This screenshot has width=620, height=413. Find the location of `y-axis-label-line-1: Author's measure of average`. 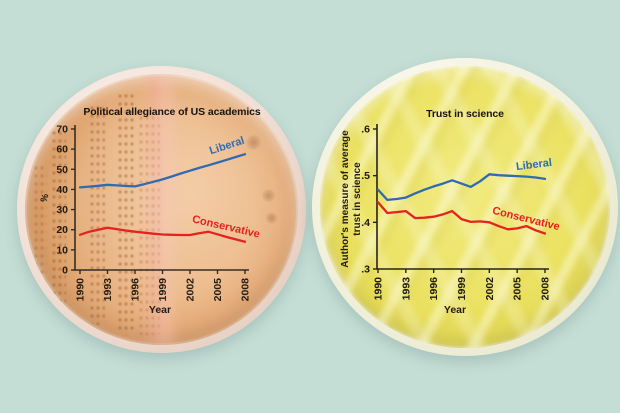

y-axis-label-line-1: Author's measure of average is located at coordinates (345, 199).